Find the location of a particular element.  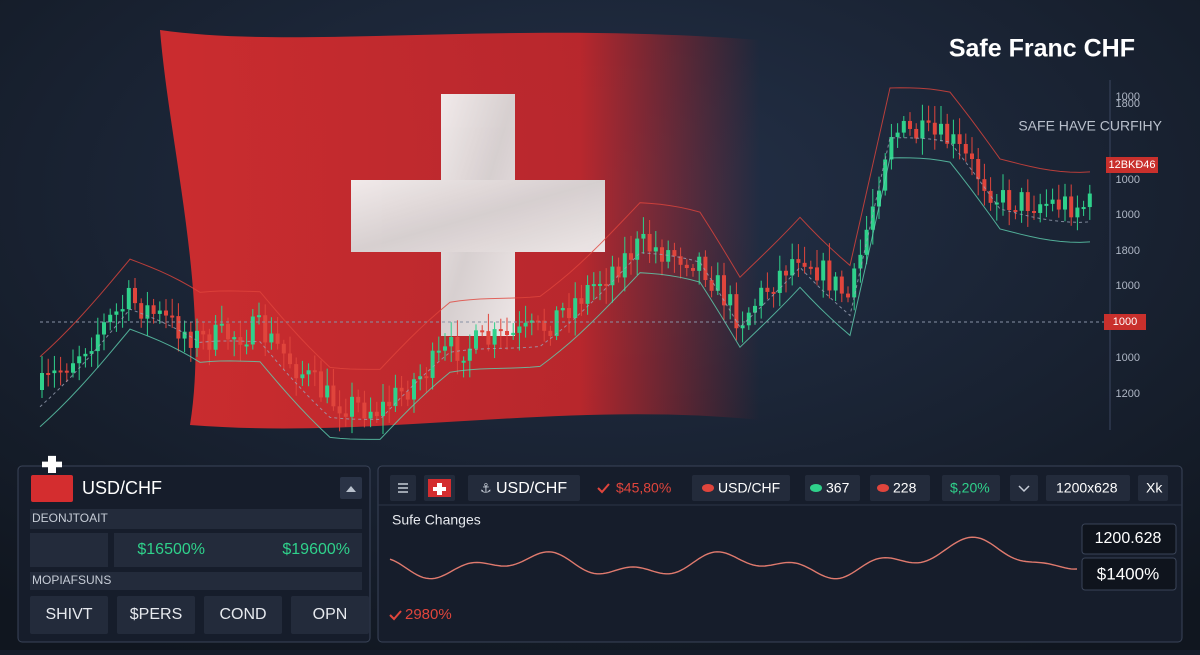

section2-label: MOPIAFSUNS is located at coordinates (71, 580).